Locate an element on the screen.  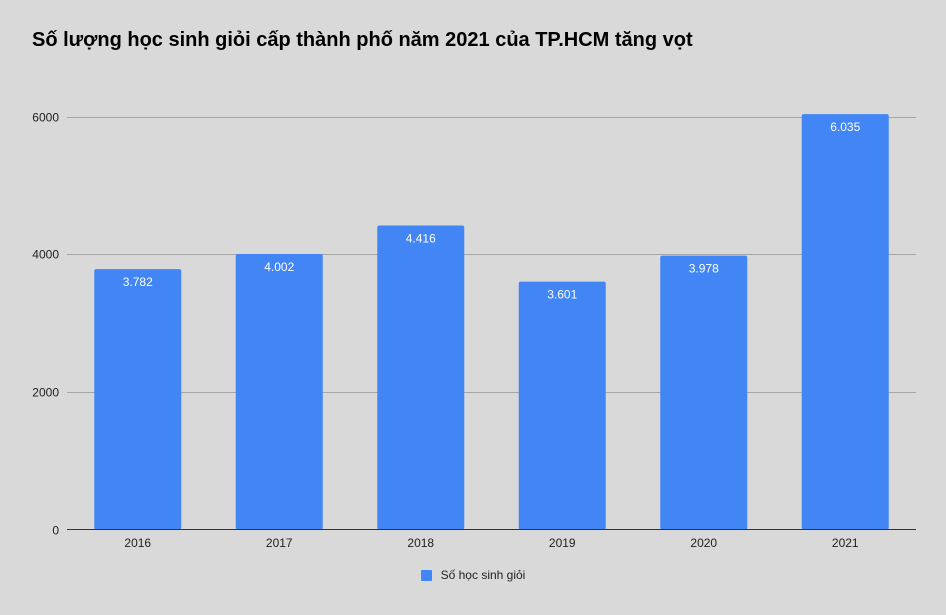
legend-label: Số học sinh giỏi is located at coordinates (483, 575).